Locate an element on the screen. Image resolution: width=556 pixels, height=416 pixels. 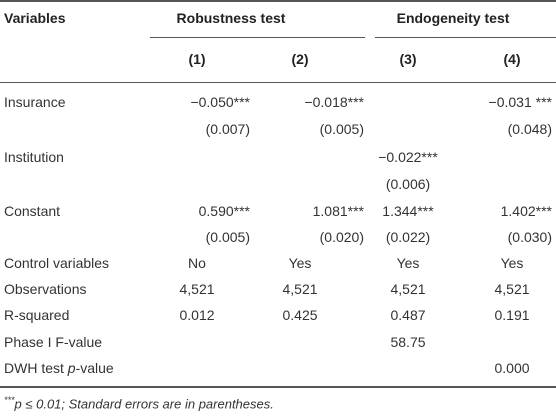
row-label: R-squared is located at coordinates (37, 315).